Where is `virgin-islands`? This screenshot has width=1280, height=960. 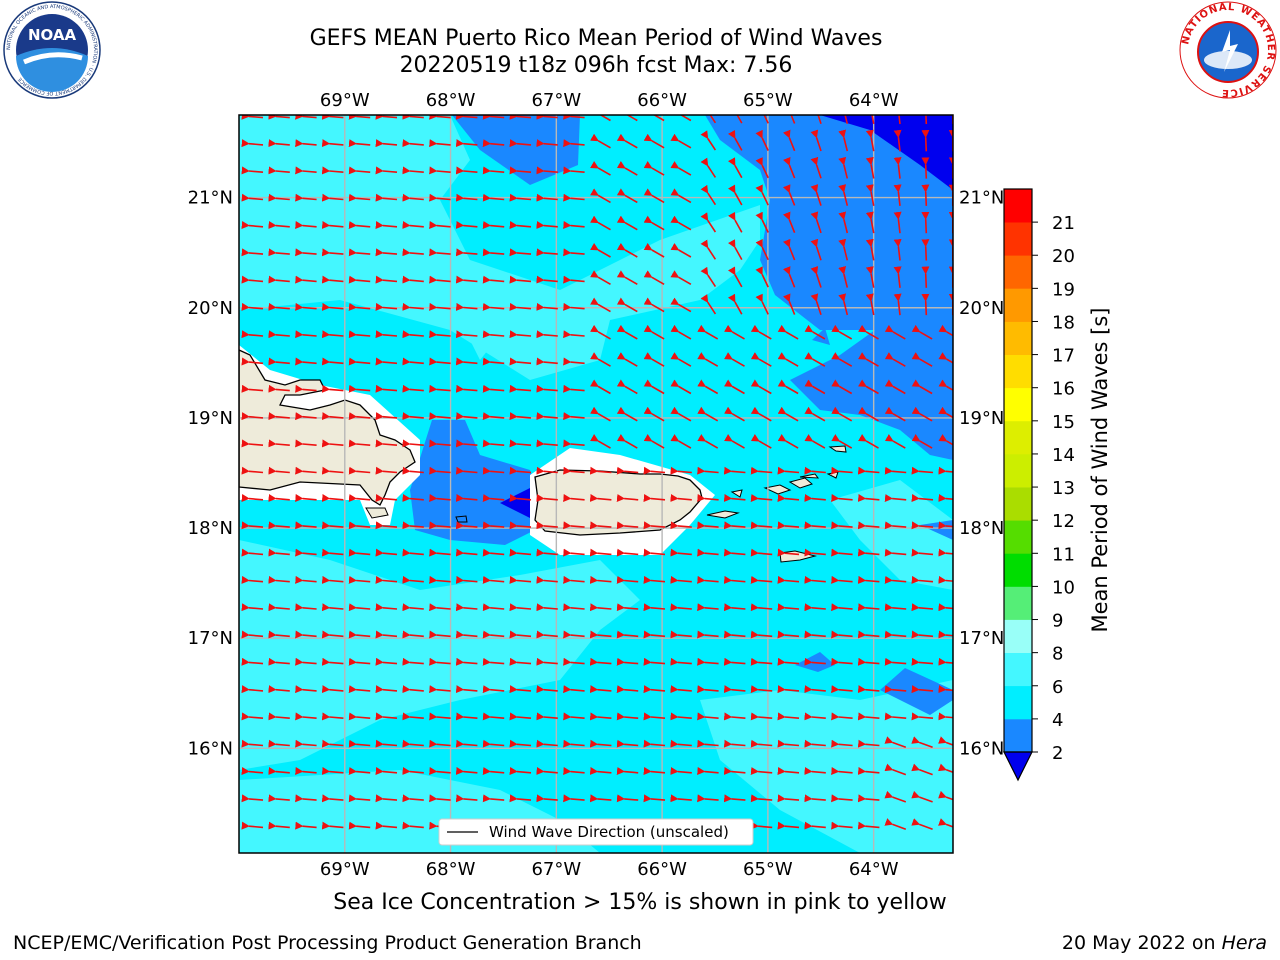
virgin-islands is located at coordinates (776, 504).